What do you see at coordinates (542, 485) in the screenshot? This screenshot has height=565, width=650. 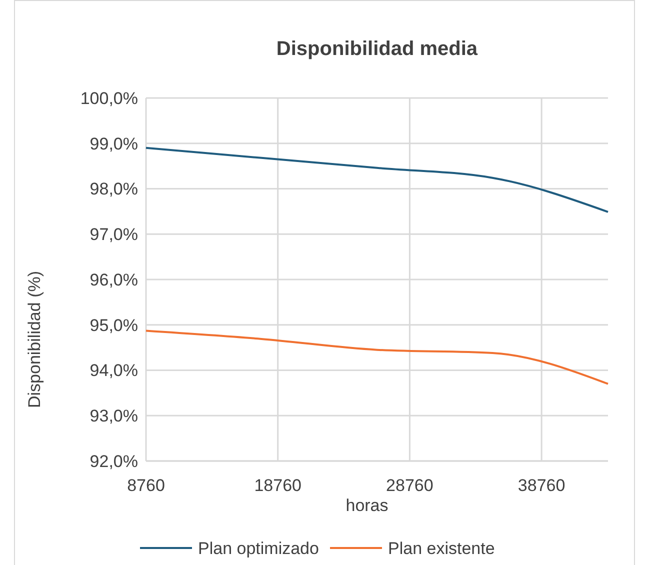 I see `x-tick-label: 38760` at bounding box center [542, 485].